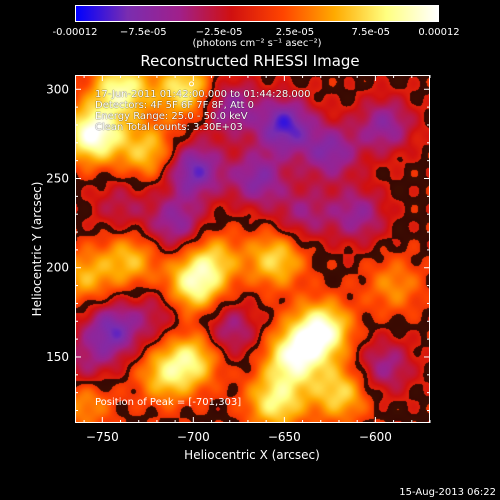 The width and height of the screenshot is (500, 500). What do you see at coordinates (295, 32) in the screenshot?
I see `colorbar-tick-label: 2.5e-05` at bounding box center [295, 32].